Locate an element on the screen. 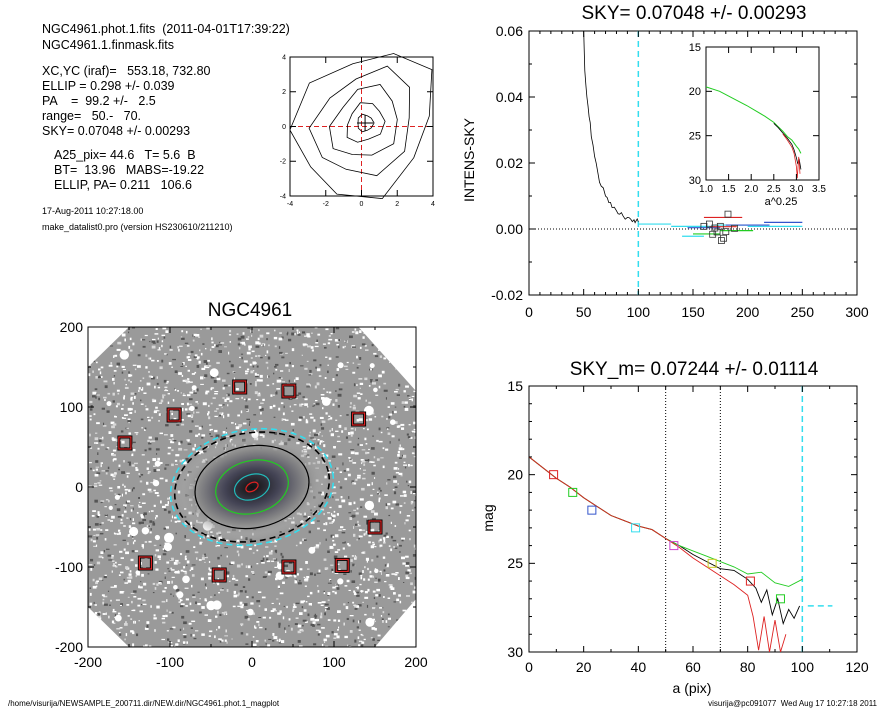 This screenshot has height=708, width=885. param-sky: SKY= 0.07048 +/- 0.00293 is located at coordinates (116, 131).